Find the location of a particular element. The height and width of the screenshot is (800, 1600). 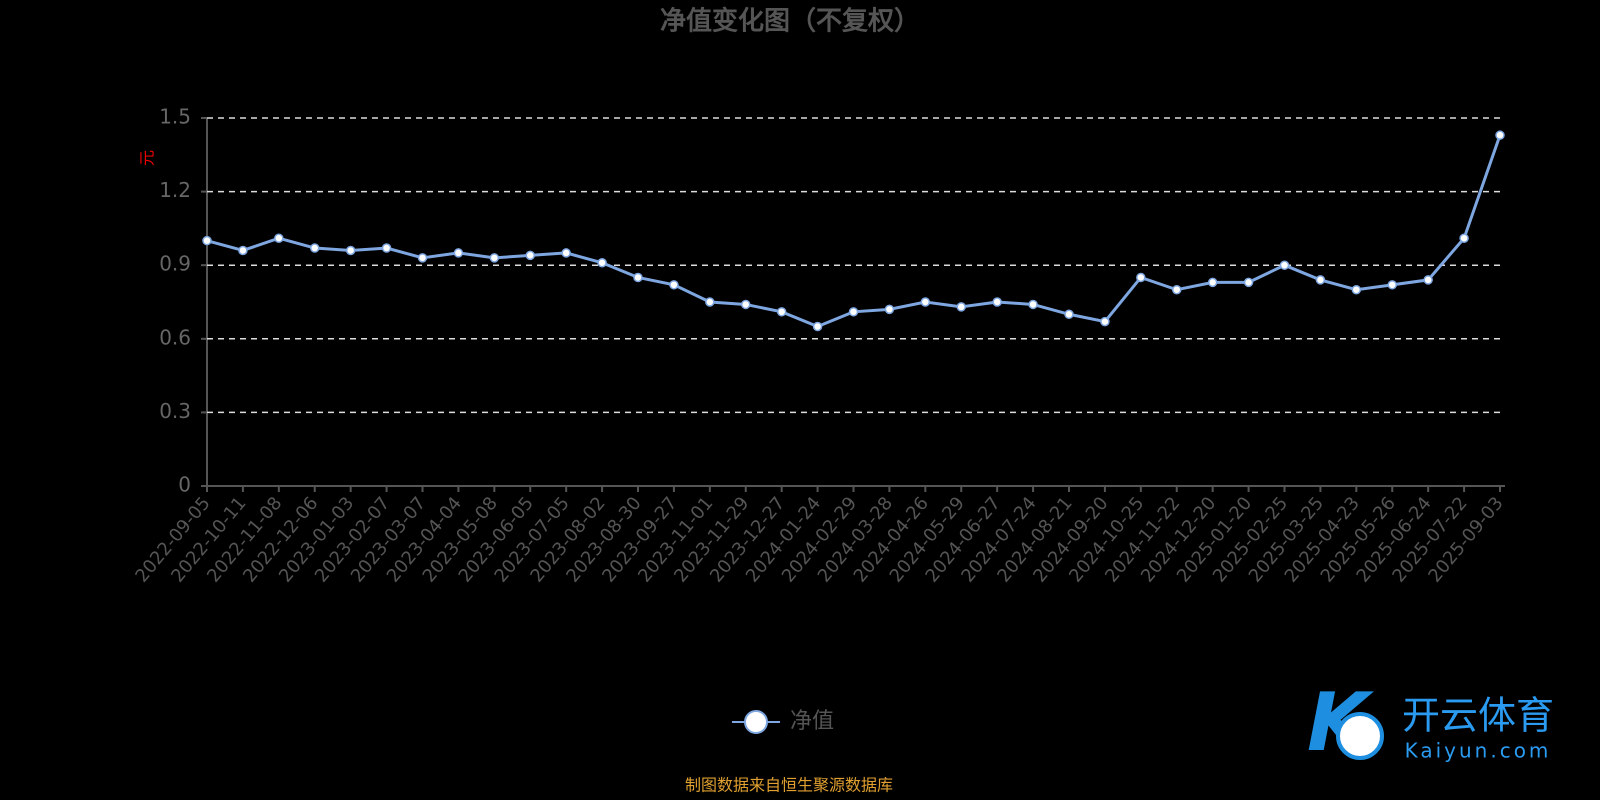

y-tick-label: 1.2 is located at coordinates (175, 190).